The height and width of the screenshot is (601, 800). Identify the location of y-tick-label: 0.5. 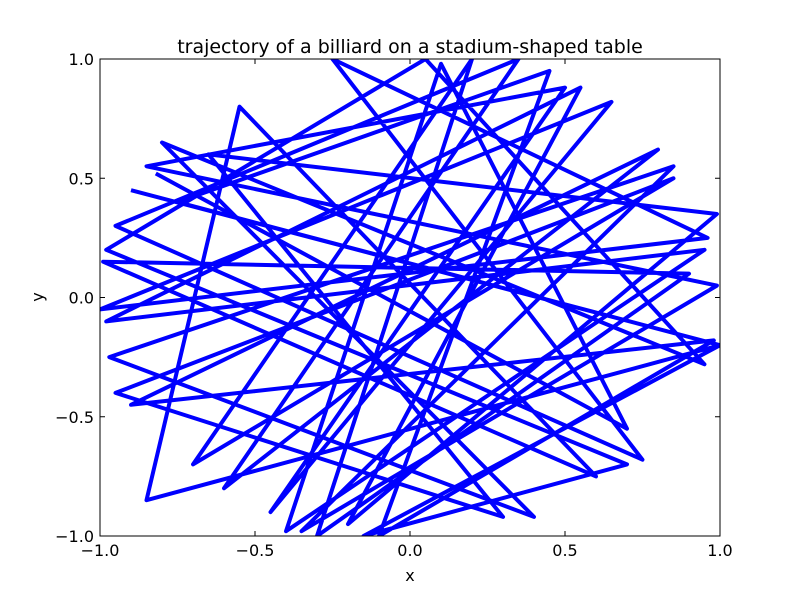
(81, 178).